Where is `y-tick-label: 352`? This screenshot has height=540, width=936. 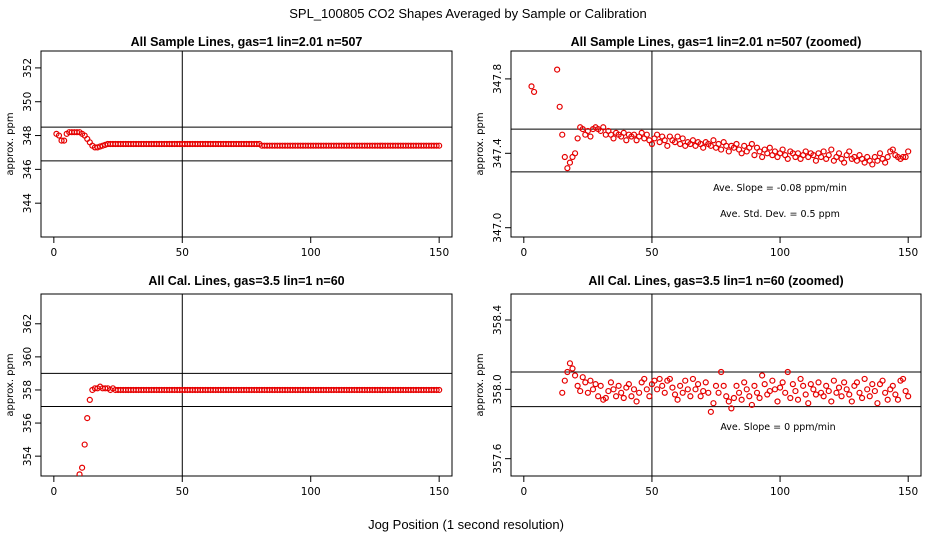
y-tick-label: 352 is located at coordinates (28, 68).